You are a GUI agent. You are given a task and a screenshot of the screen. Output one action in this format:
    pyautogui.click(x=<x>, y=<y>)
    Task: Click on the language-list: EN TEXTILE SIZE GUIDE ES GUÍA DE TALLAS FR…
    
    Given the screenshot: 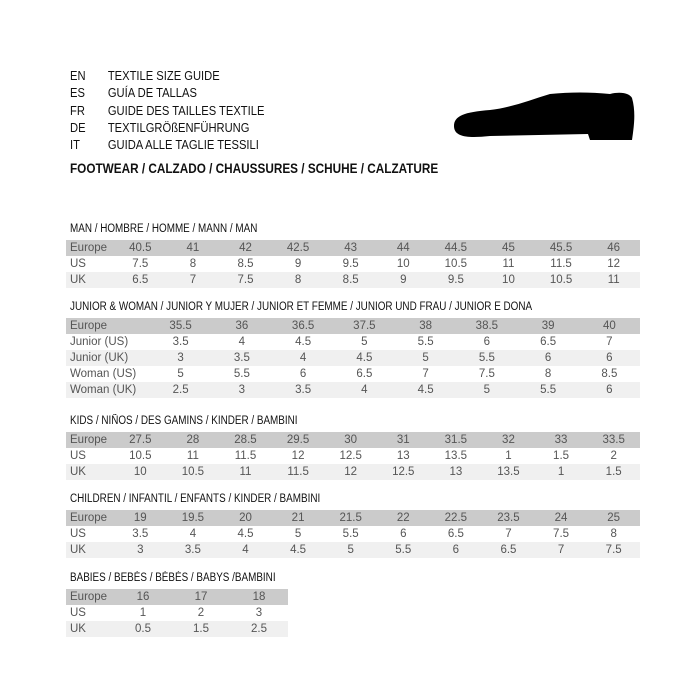 What is the action you would take?
    pyautogui.click(x=183, y=110)
    